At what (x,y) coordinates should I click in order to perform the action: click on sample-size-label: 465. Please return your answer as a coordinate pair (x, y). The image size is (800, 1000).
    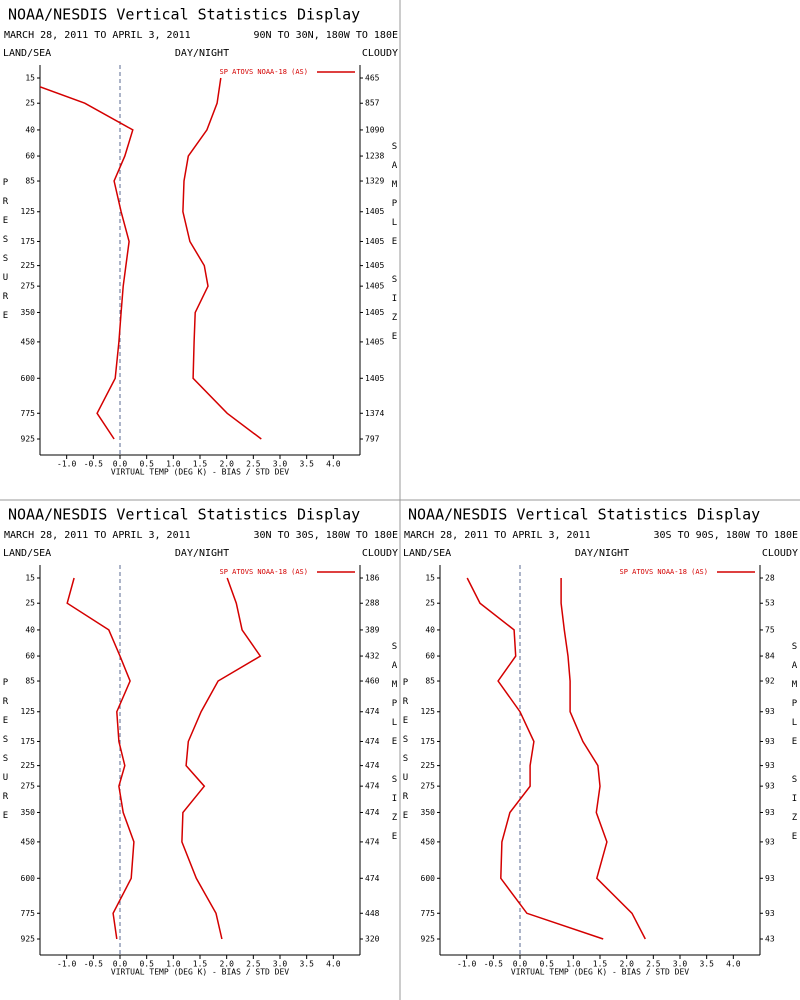
    Looking at the image, I should click on (372, 78).